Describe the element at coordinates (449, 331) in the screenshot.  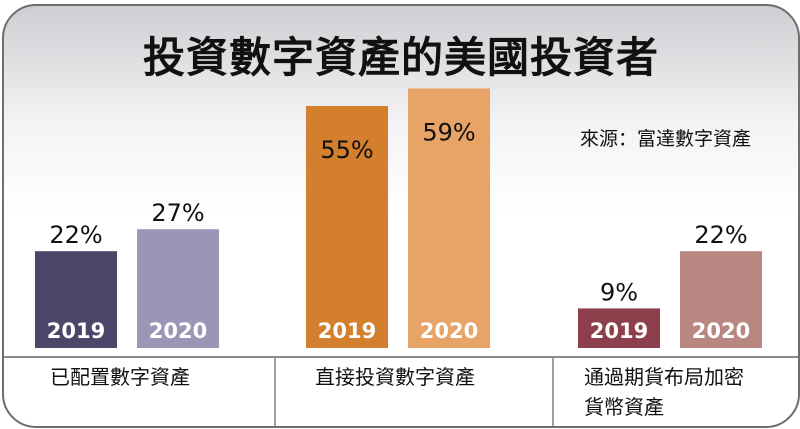
I see `year-label-1-1: 2020` at that location.